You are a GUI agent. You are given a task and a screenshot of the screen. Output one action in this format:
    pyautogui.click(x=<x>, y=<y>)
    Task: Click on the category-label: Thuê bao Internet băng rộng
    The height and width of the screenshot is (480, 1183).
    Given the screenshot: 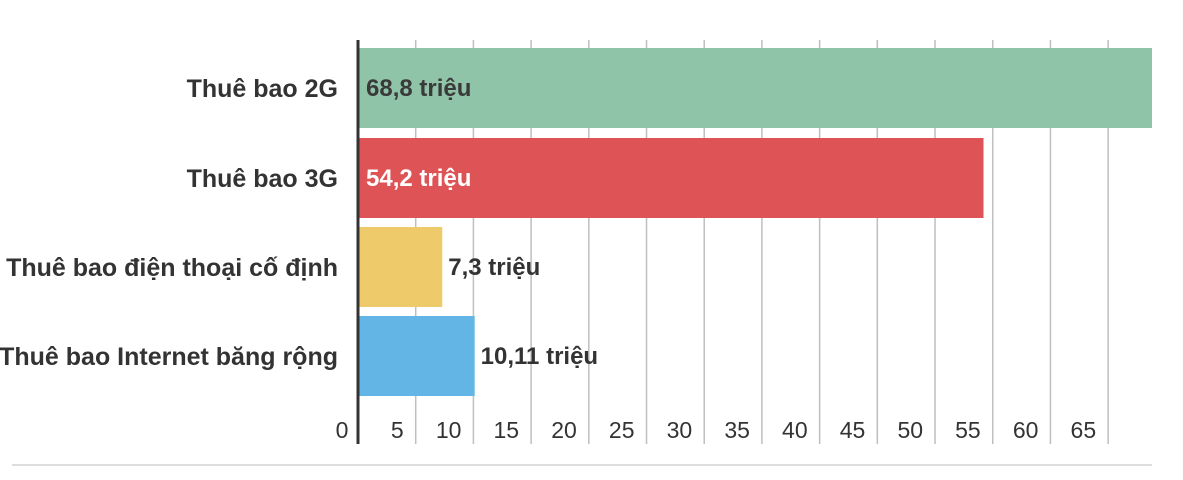 What is the action you would take?
    pyautogui.click(x=169, y=357)
    